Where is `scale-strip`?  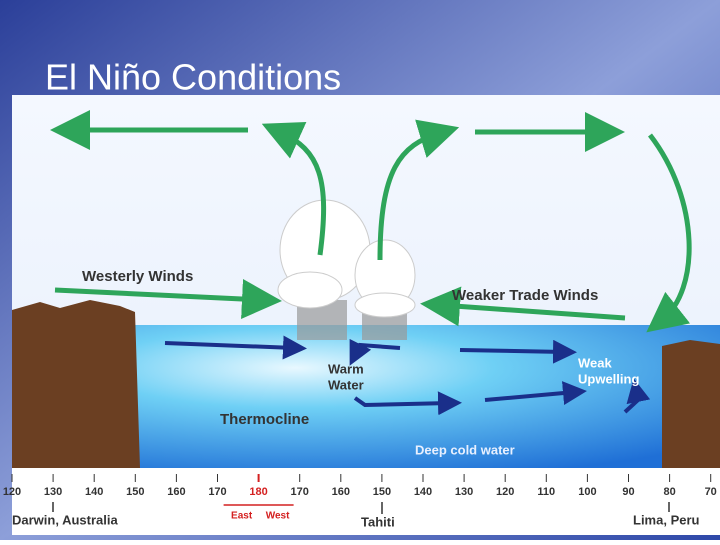 scale-strip is located at coordinates (366, 501).